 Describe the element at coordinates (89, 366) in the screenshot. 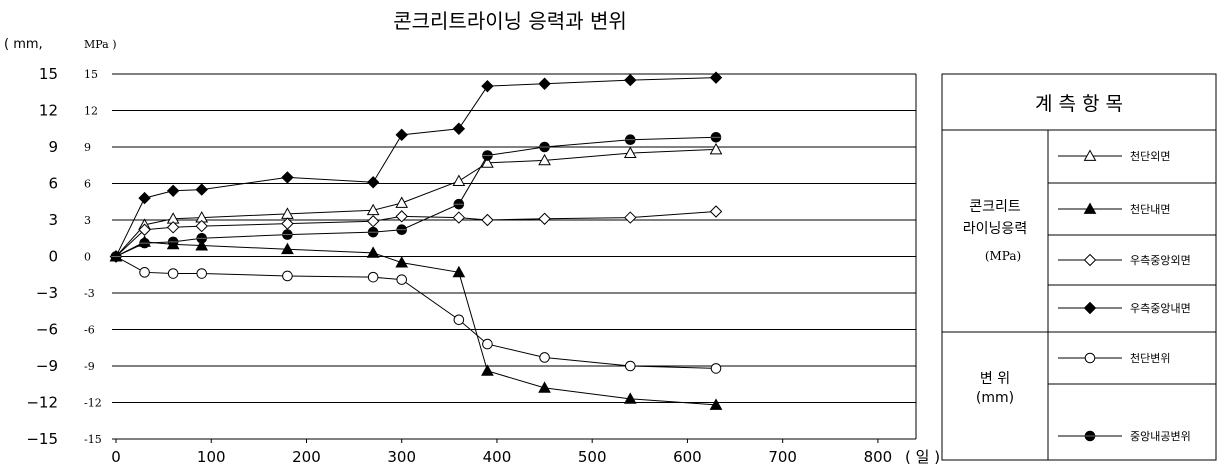

I see `y-tick-label-secondary: -9` at that location.